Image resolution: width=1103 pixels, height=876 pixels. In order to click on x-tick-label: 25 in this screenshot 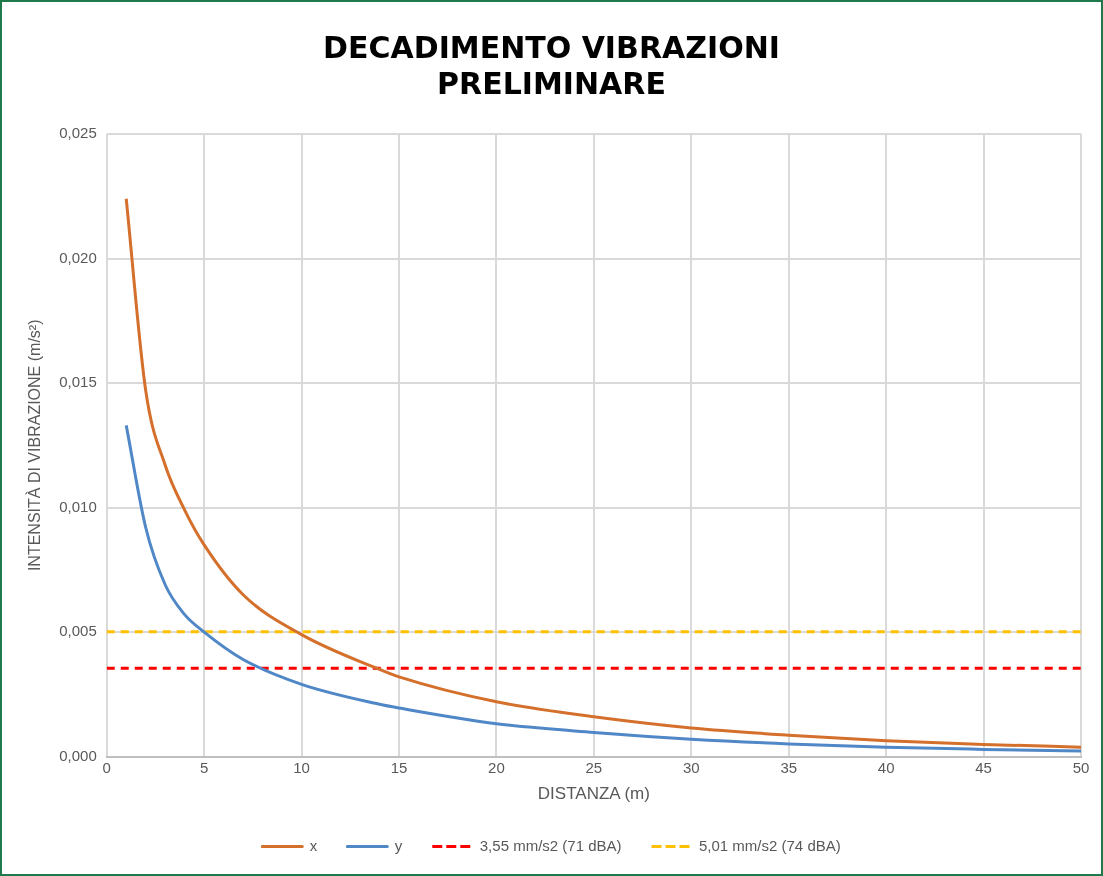, I will do `click(594, 767)`.